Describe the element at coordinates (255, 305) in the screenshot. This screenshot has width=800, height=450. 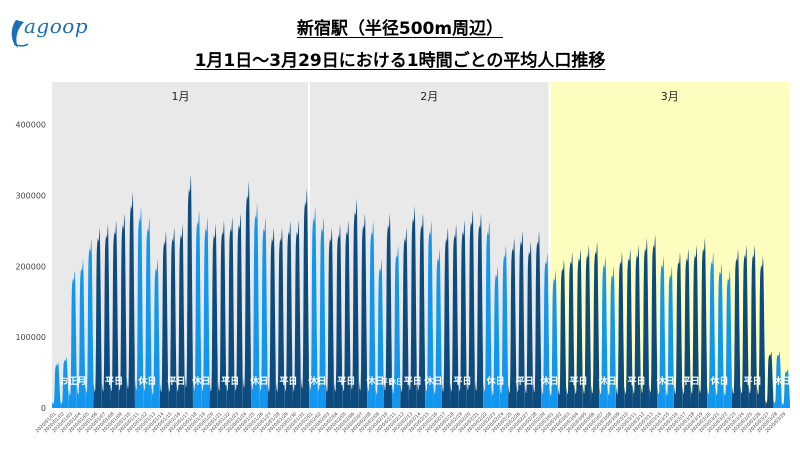
I see `day-area-2020/01/25` at that location.